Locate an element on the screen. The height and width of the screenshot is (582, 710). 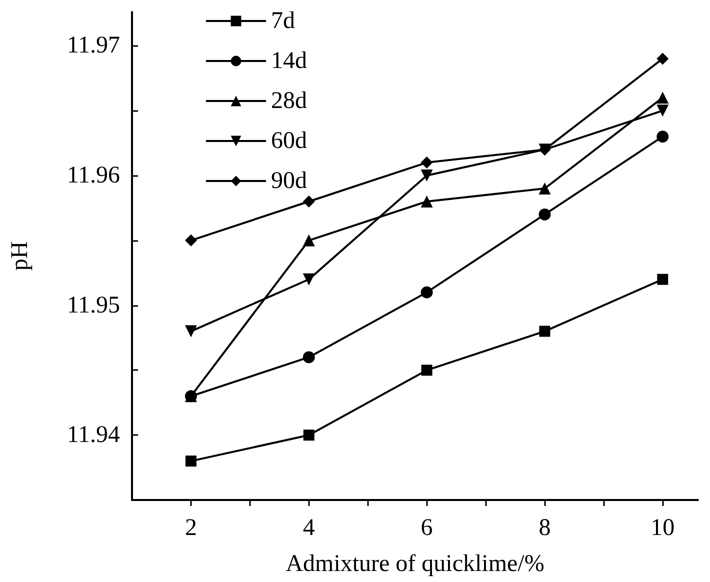
x-tick-label: 2 is located at coordinates (190, 528).